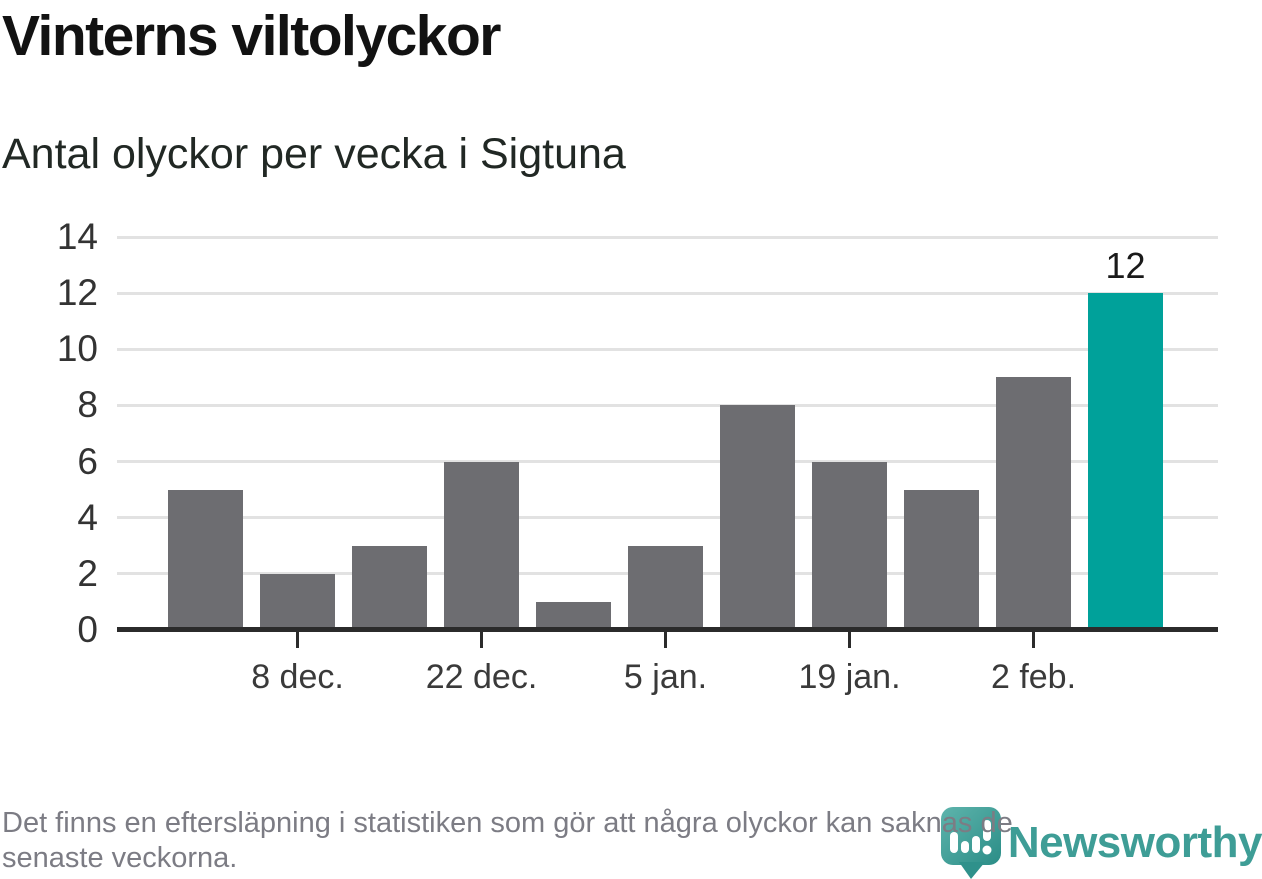  What do you see at coordinates (667, 629) in the screenshot?
I see `x-axis-line` at bounding box center [667, 629].